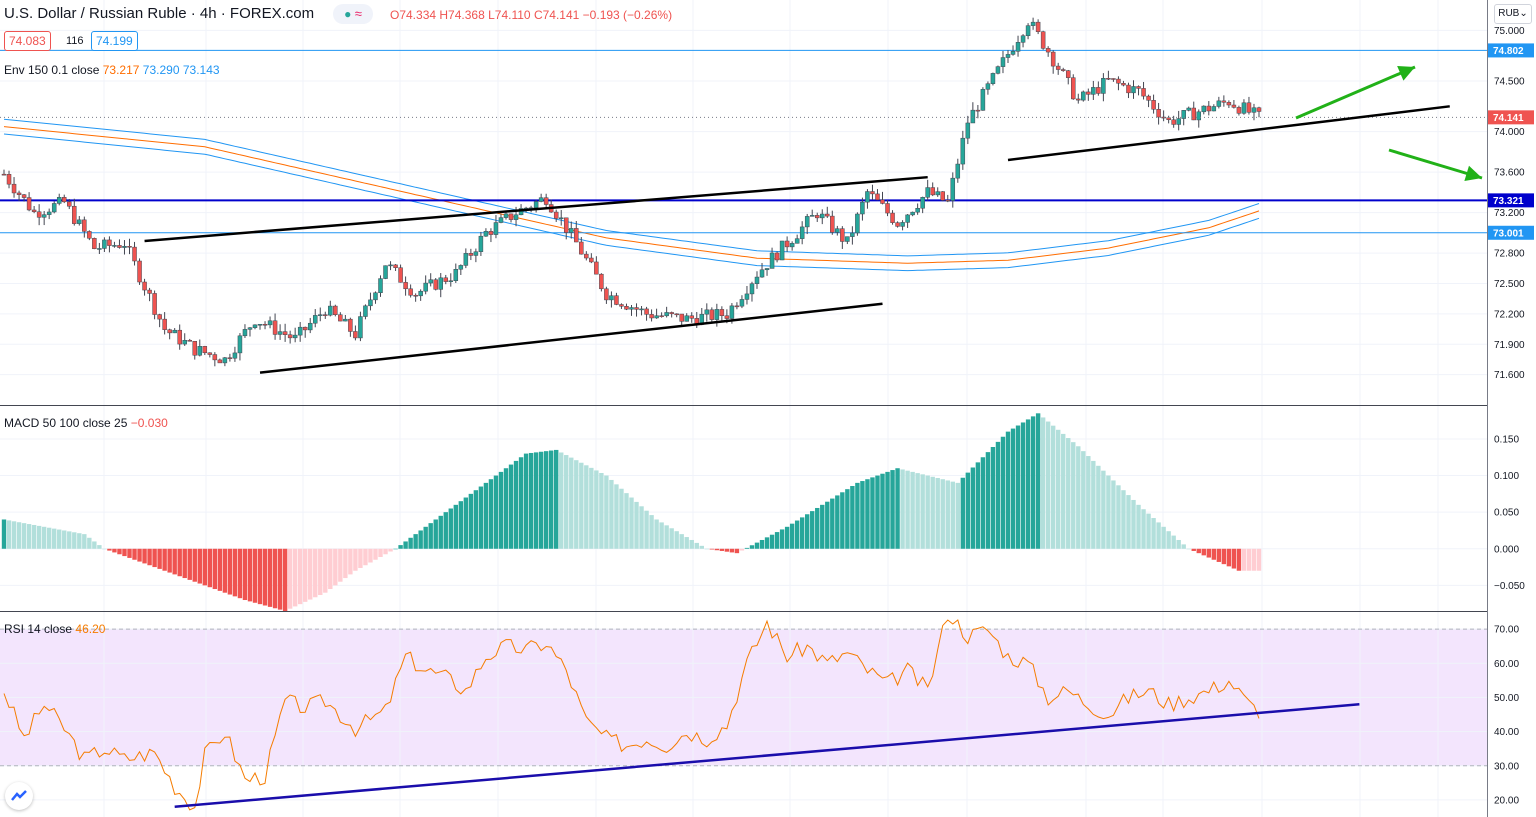  I want to click on axis-label-upper-line: 74.802, so click(1508, 51).